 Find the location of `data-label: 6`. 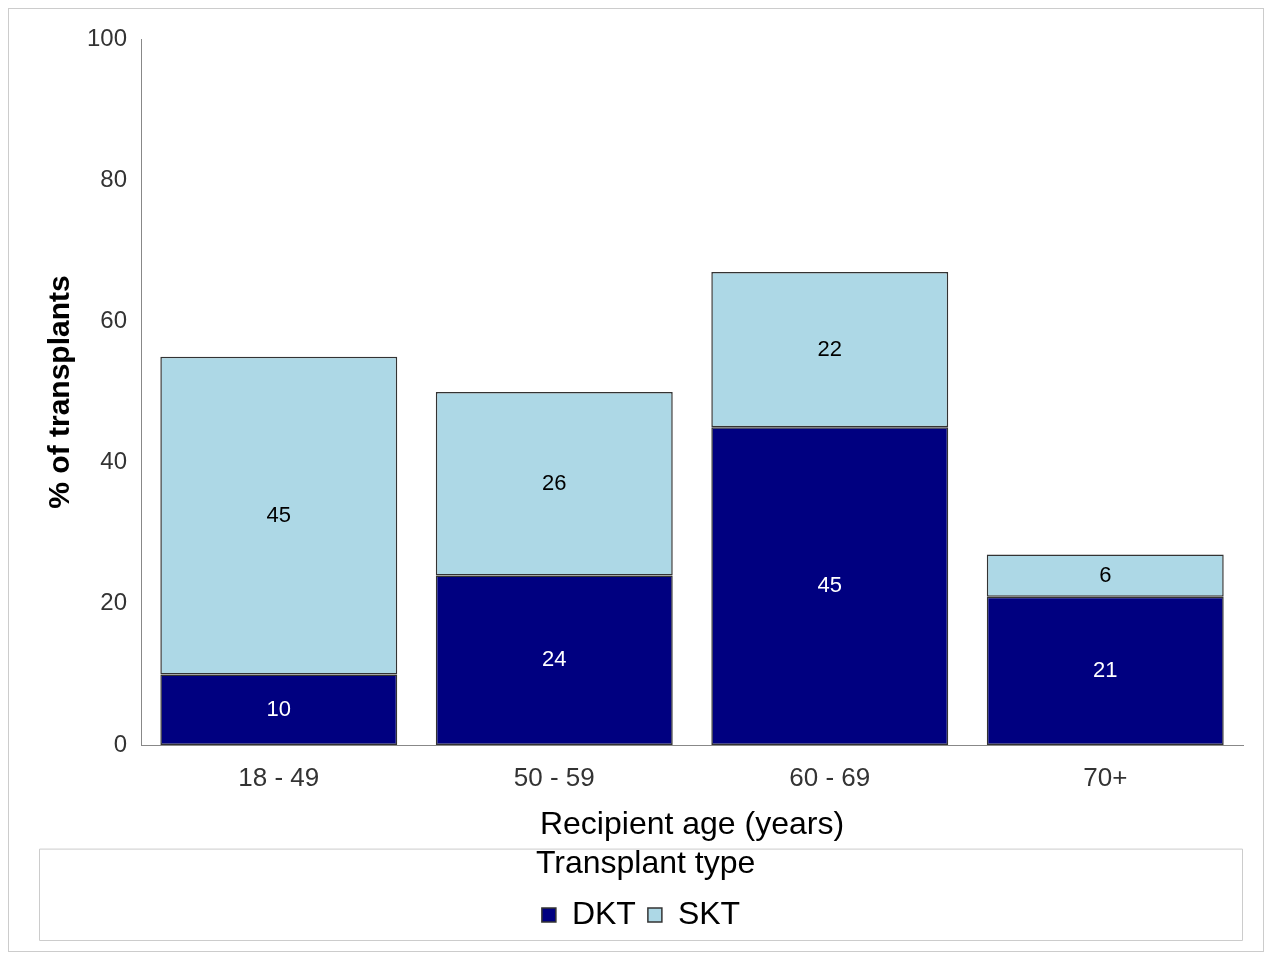

data-label: 6 is located at coordinates (1105, 574).